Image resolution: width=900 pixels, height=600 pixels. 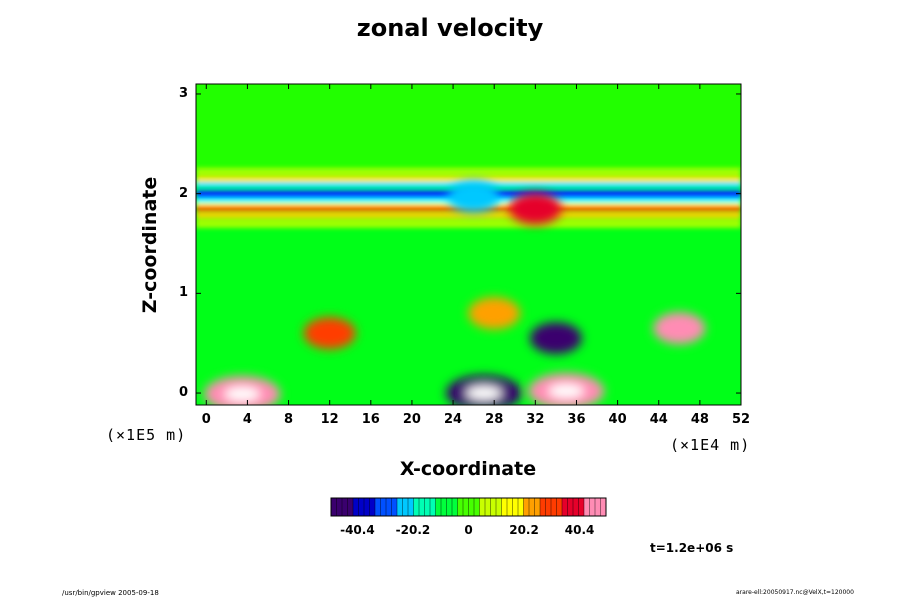 What do you see at coordinates (453, 419) in the screenshot?
I see `x-tick-label: 24` at bounding box center [453, 419].